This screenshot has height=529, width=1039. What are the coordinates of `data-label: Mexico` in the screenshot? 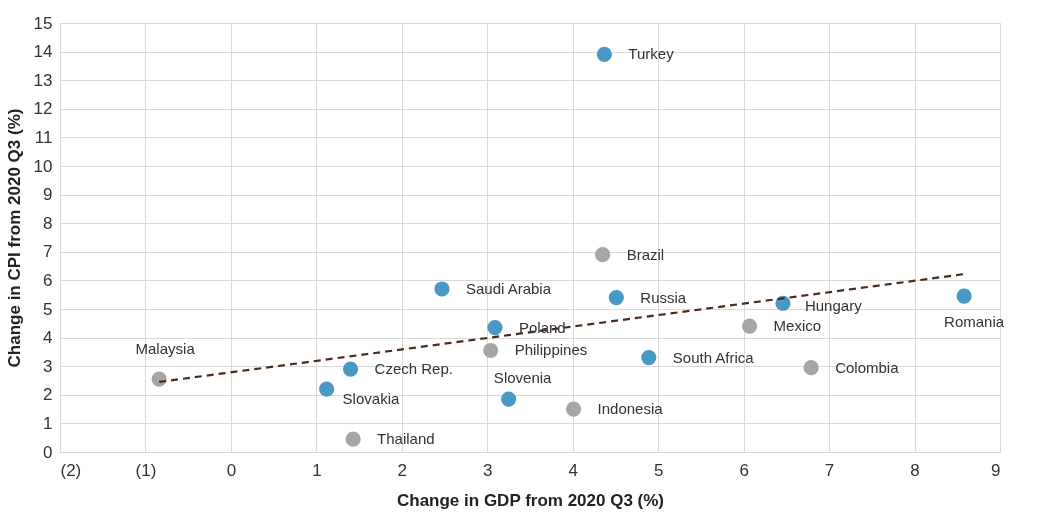 It's located at (797, 326).